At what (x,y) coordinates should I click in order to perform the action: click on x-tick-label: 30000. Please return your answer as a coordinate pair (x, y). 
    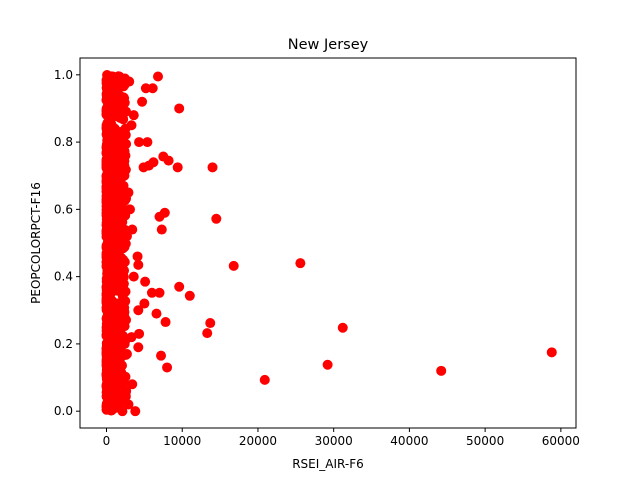
    Looking at the image, I should click on (334, 441).